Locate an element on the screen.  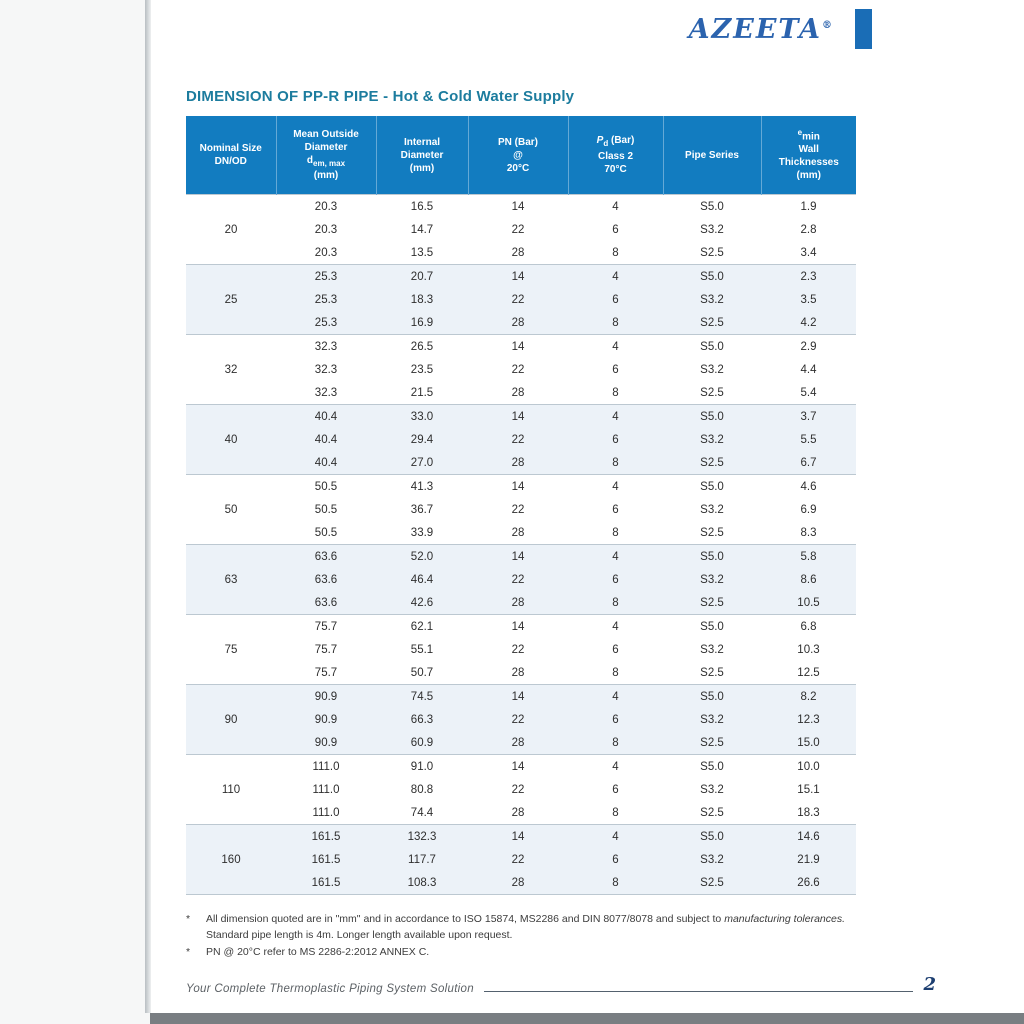
table-row: 50.5 33.9 28 8 S2.5 8.3 is located at coordinates (521, 533).